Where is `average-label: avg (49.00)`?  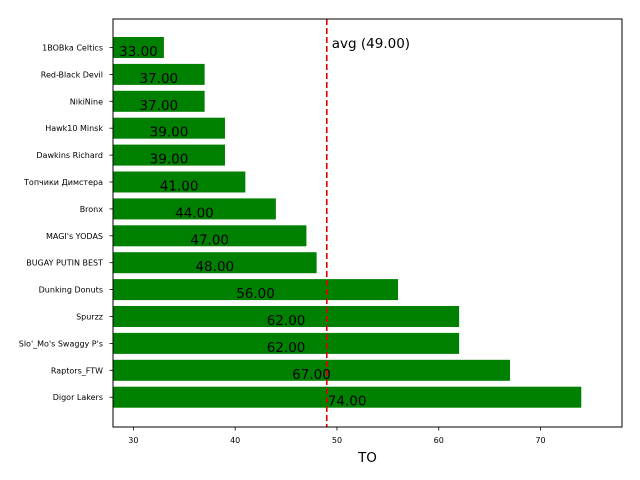
average-label: avg (49.00) is located at coordinates (371, 44).